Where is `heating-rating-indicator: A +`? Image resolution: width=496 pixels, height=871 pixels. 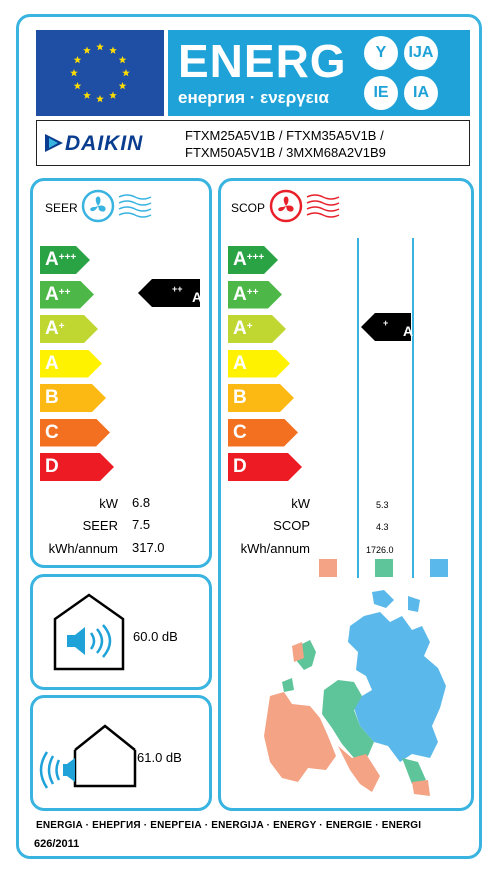 heating-rating-indicator: A + is located at coordinates (387, 327).